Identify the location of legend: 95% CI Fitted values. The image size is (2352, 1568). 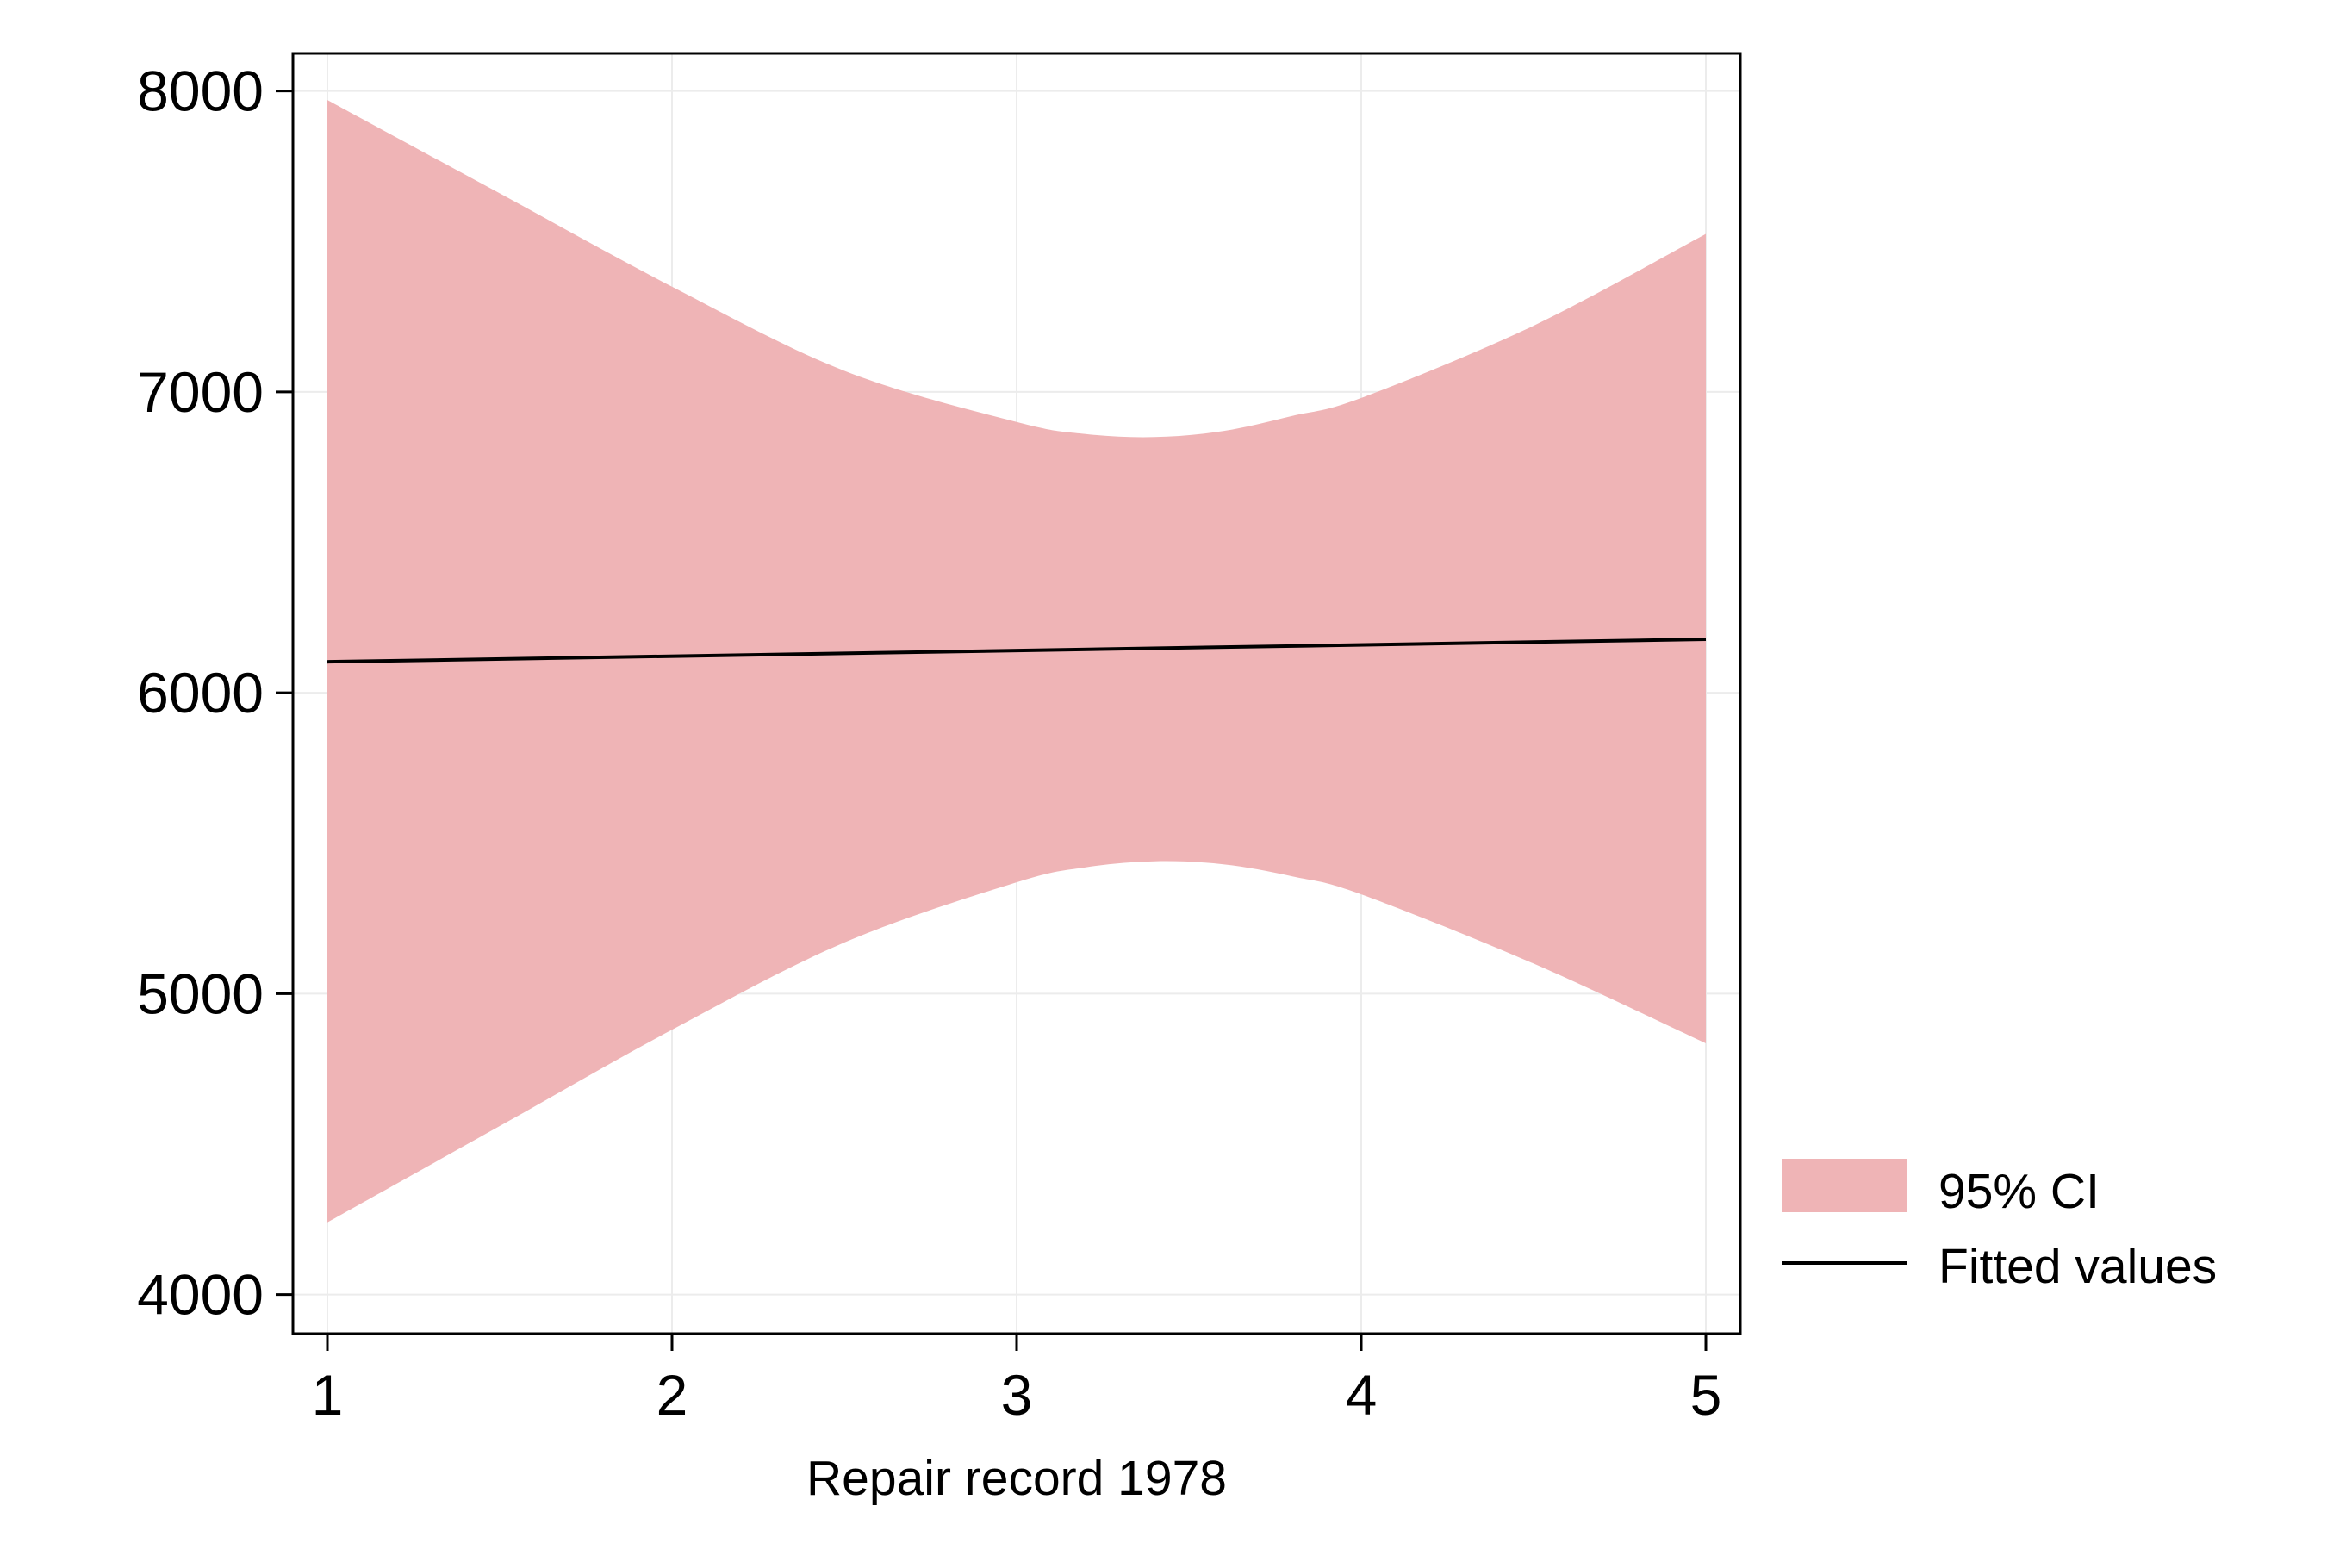
(2000, 1227).